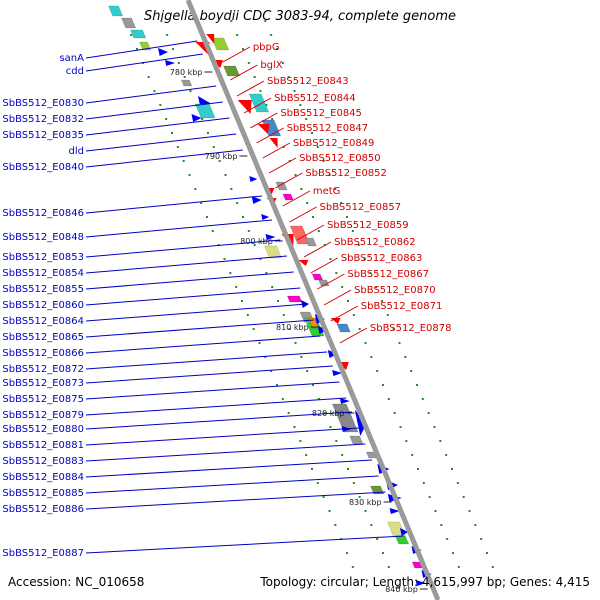 The width and height of the screenshot is (600, 600). I want to click on gene-label-sbbs512_e0844: SbBS512_E0844, so click(315, 98).